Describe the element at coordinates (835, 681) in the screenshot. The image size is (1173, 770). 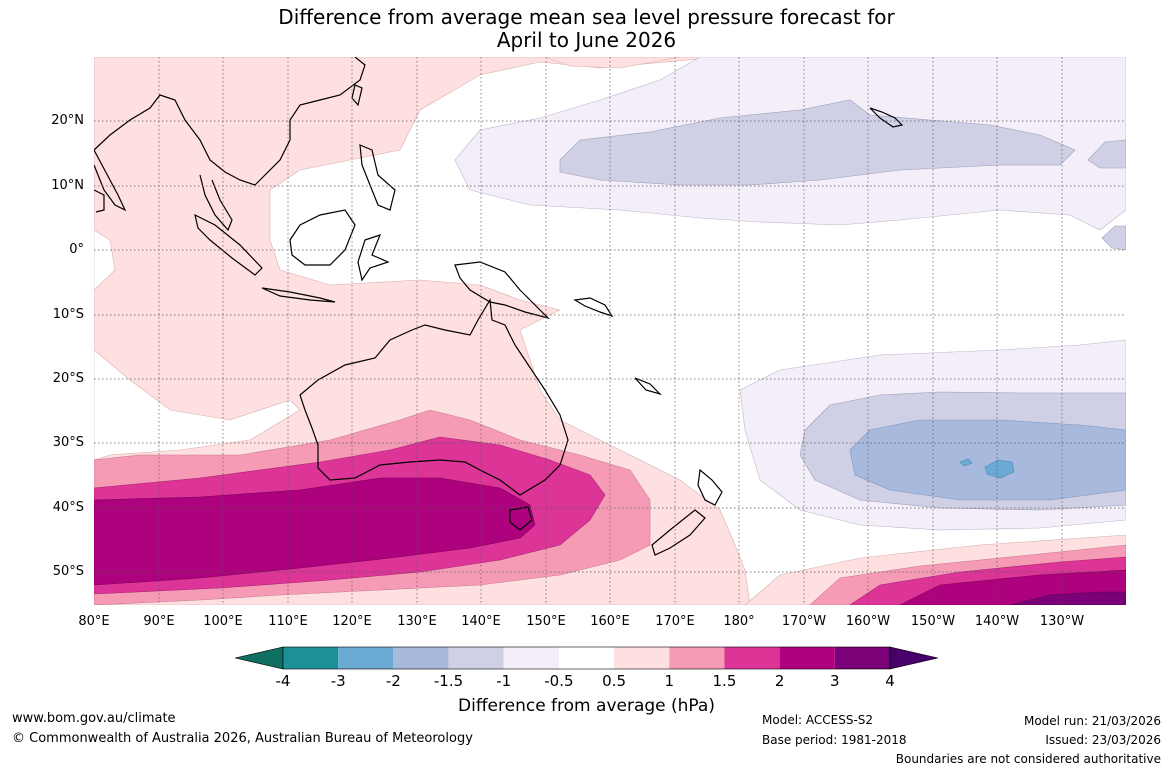
I see `colorbar-tick-label: 3` at that location.